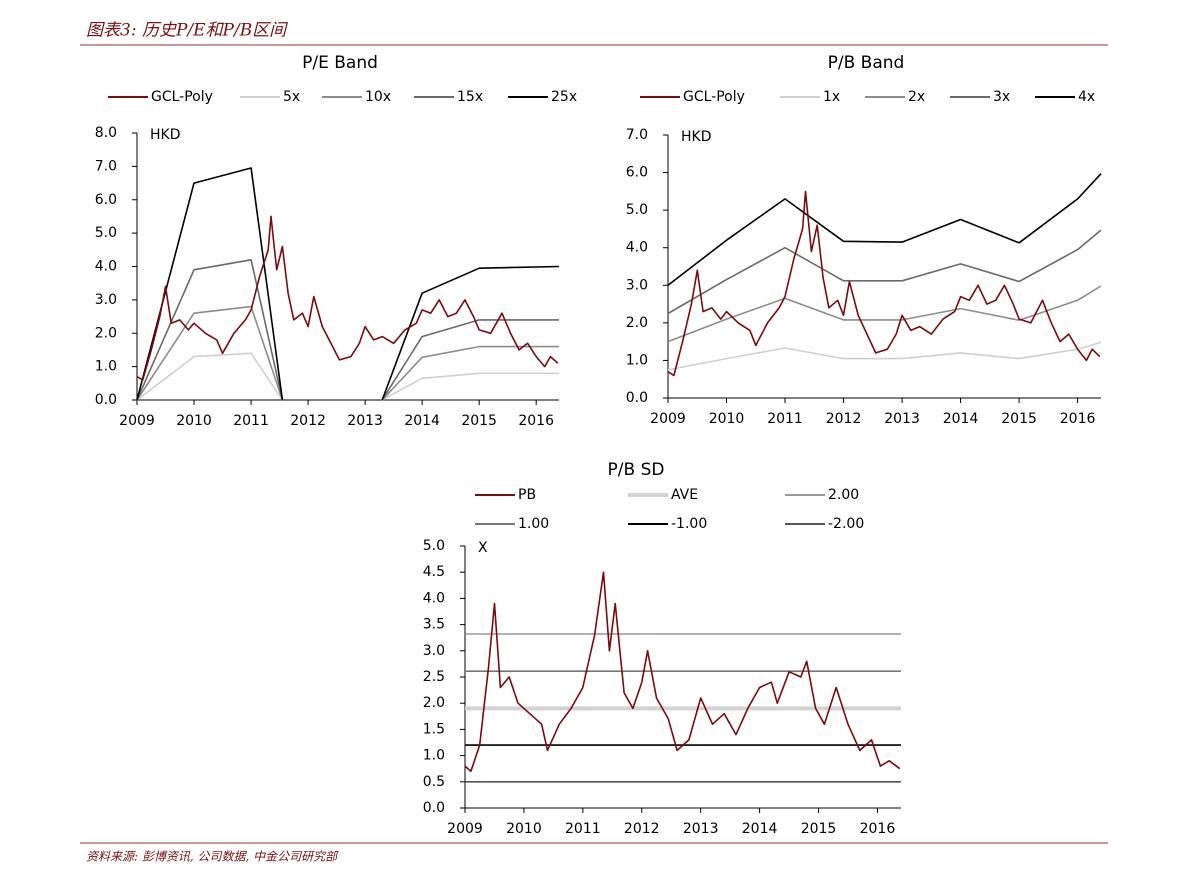 This screenshot has width=1191, height=883. What do you see at coordinates (846, 524) in the screenshot?
I see `legend-label: -2.00` at bounding box center [846, 524].